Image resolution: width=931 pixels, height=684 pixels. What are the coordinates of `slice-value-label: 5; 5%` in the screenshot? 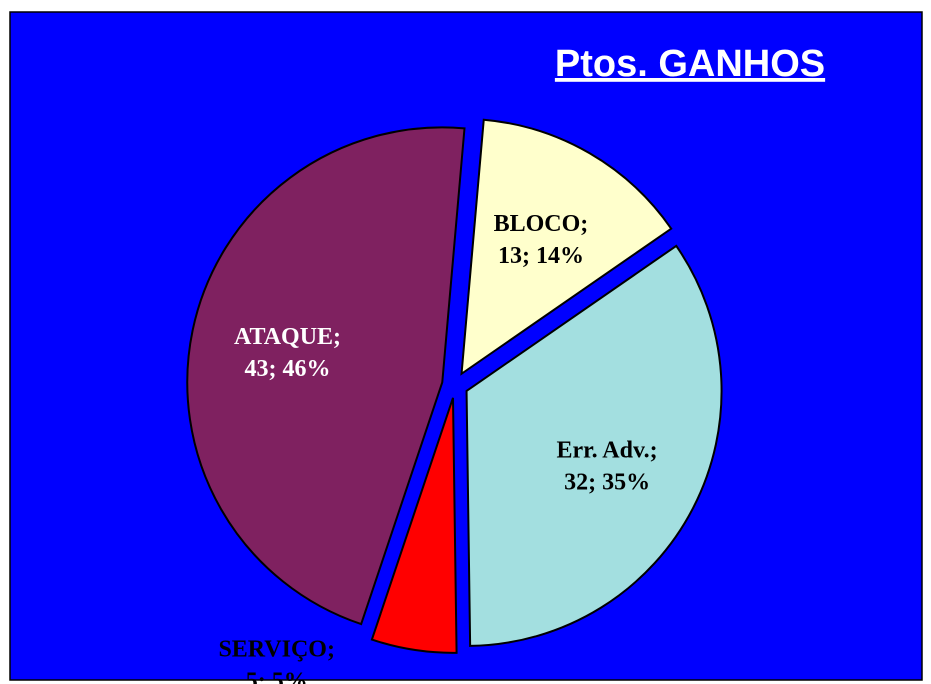 It's located at (277, 676).